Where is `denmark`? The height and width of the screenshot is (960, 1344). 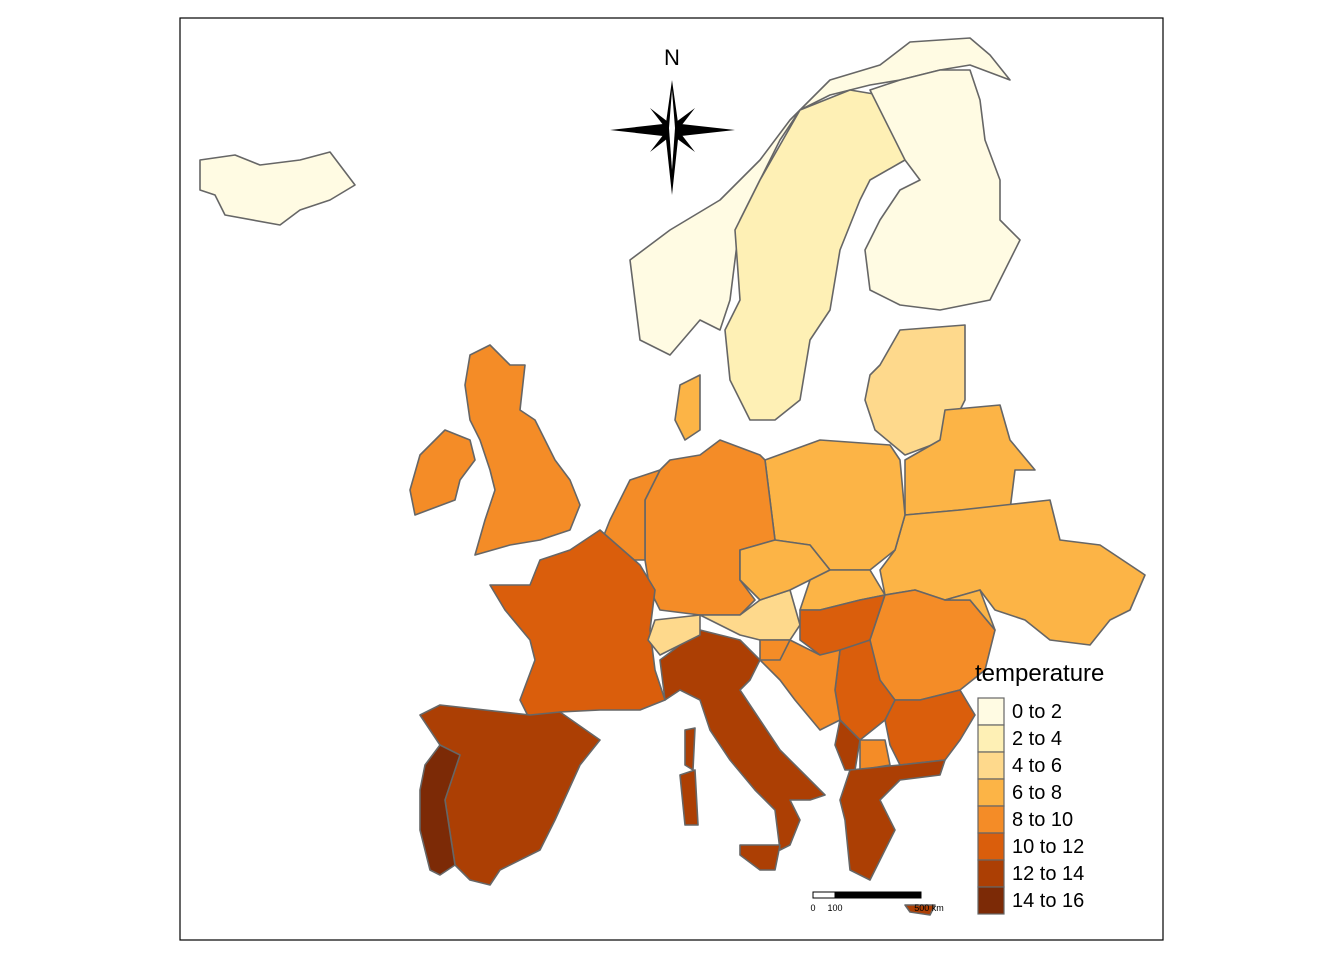 denmark is located at coordinates (687, 407).